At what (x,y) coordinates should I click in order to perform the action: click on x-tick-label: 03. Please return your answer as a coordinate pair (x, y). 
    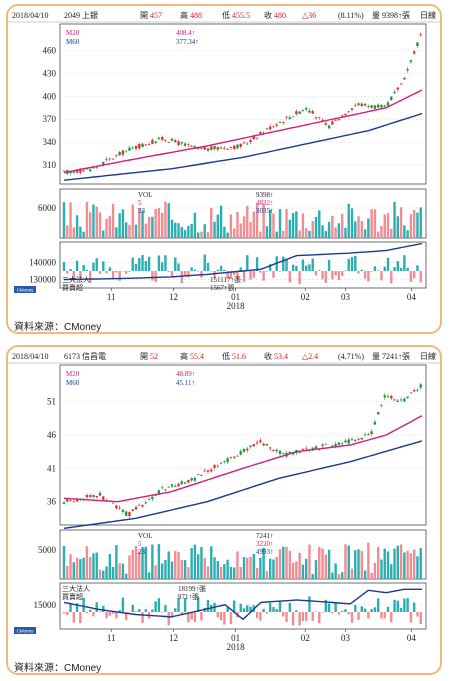
    Looking at the image, I should click on (346, 638).